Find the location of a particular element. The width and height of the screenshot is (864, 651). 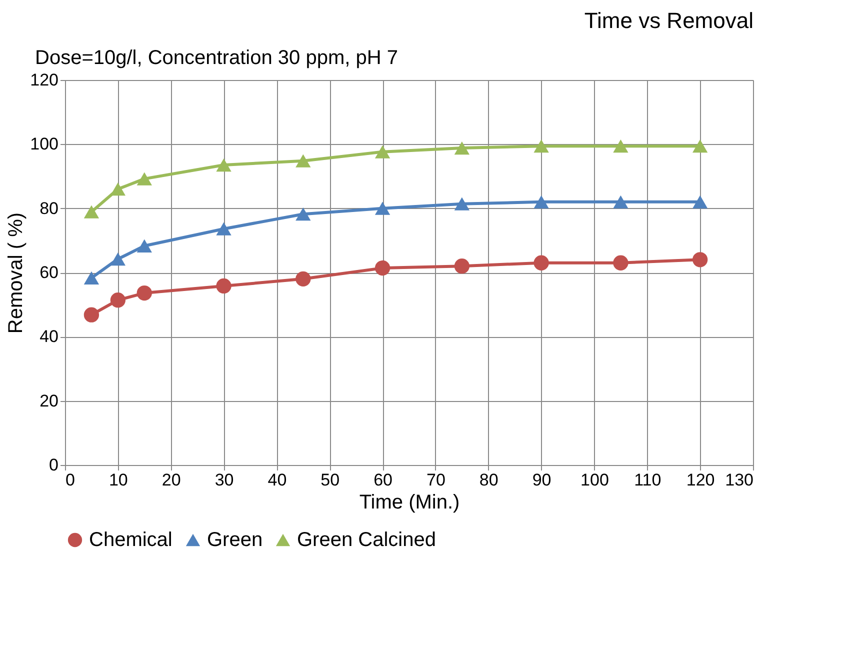

x-tick-label: 40 is located at coordinates (277, 480).